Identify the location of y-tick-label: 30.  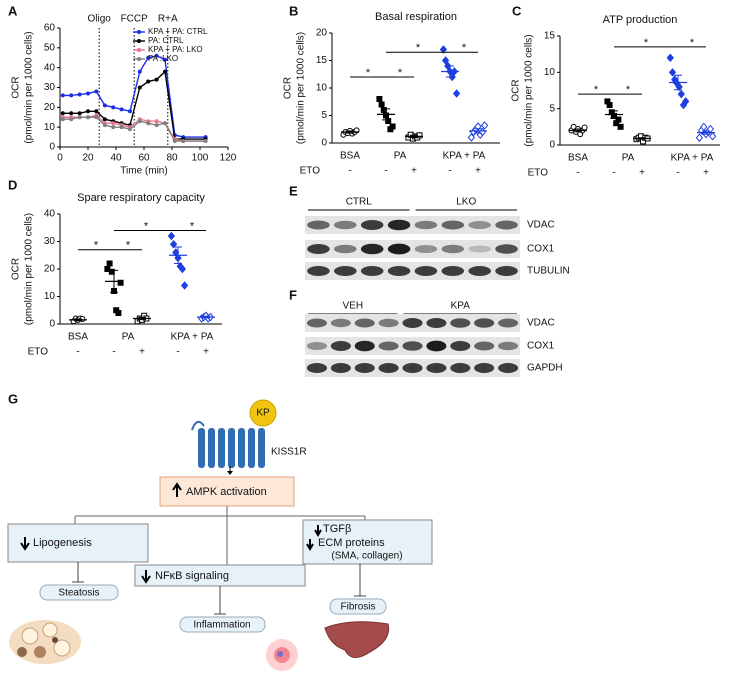
(50, 87).